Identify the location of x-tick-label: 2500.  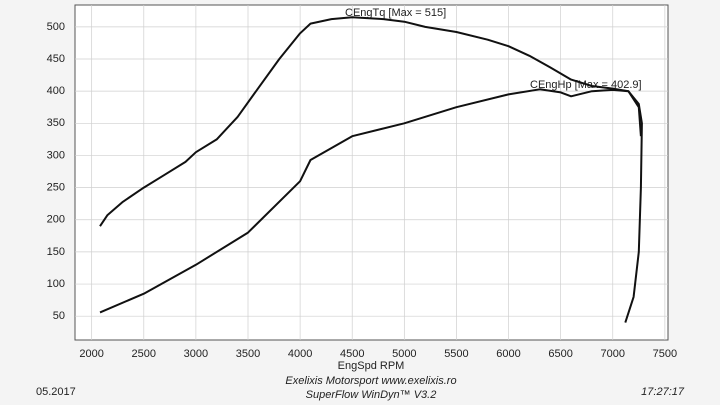
(144, 354).